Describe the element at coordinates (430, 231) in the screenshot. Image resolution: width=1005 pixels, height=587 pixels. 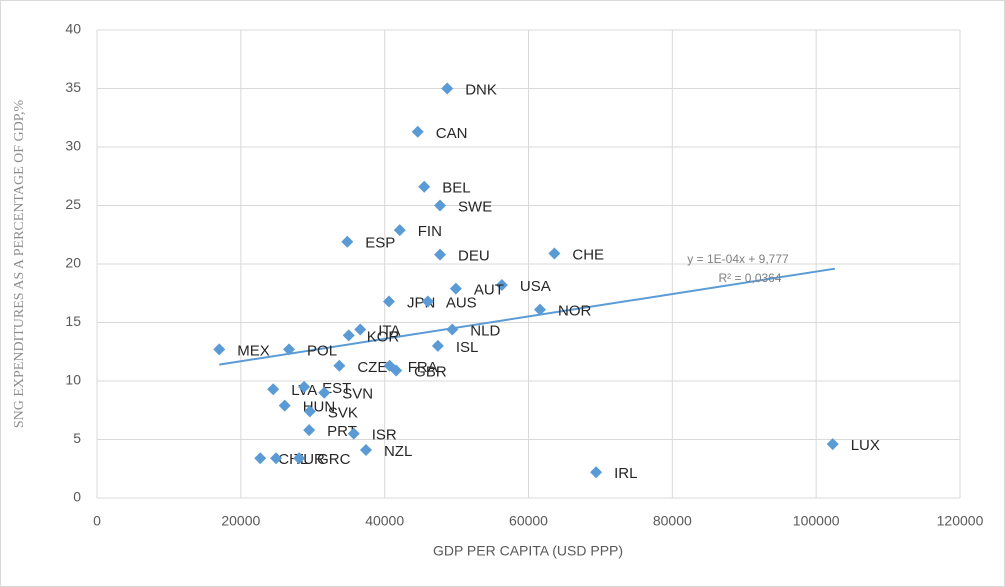
I see `point-label: FIN` at that location.